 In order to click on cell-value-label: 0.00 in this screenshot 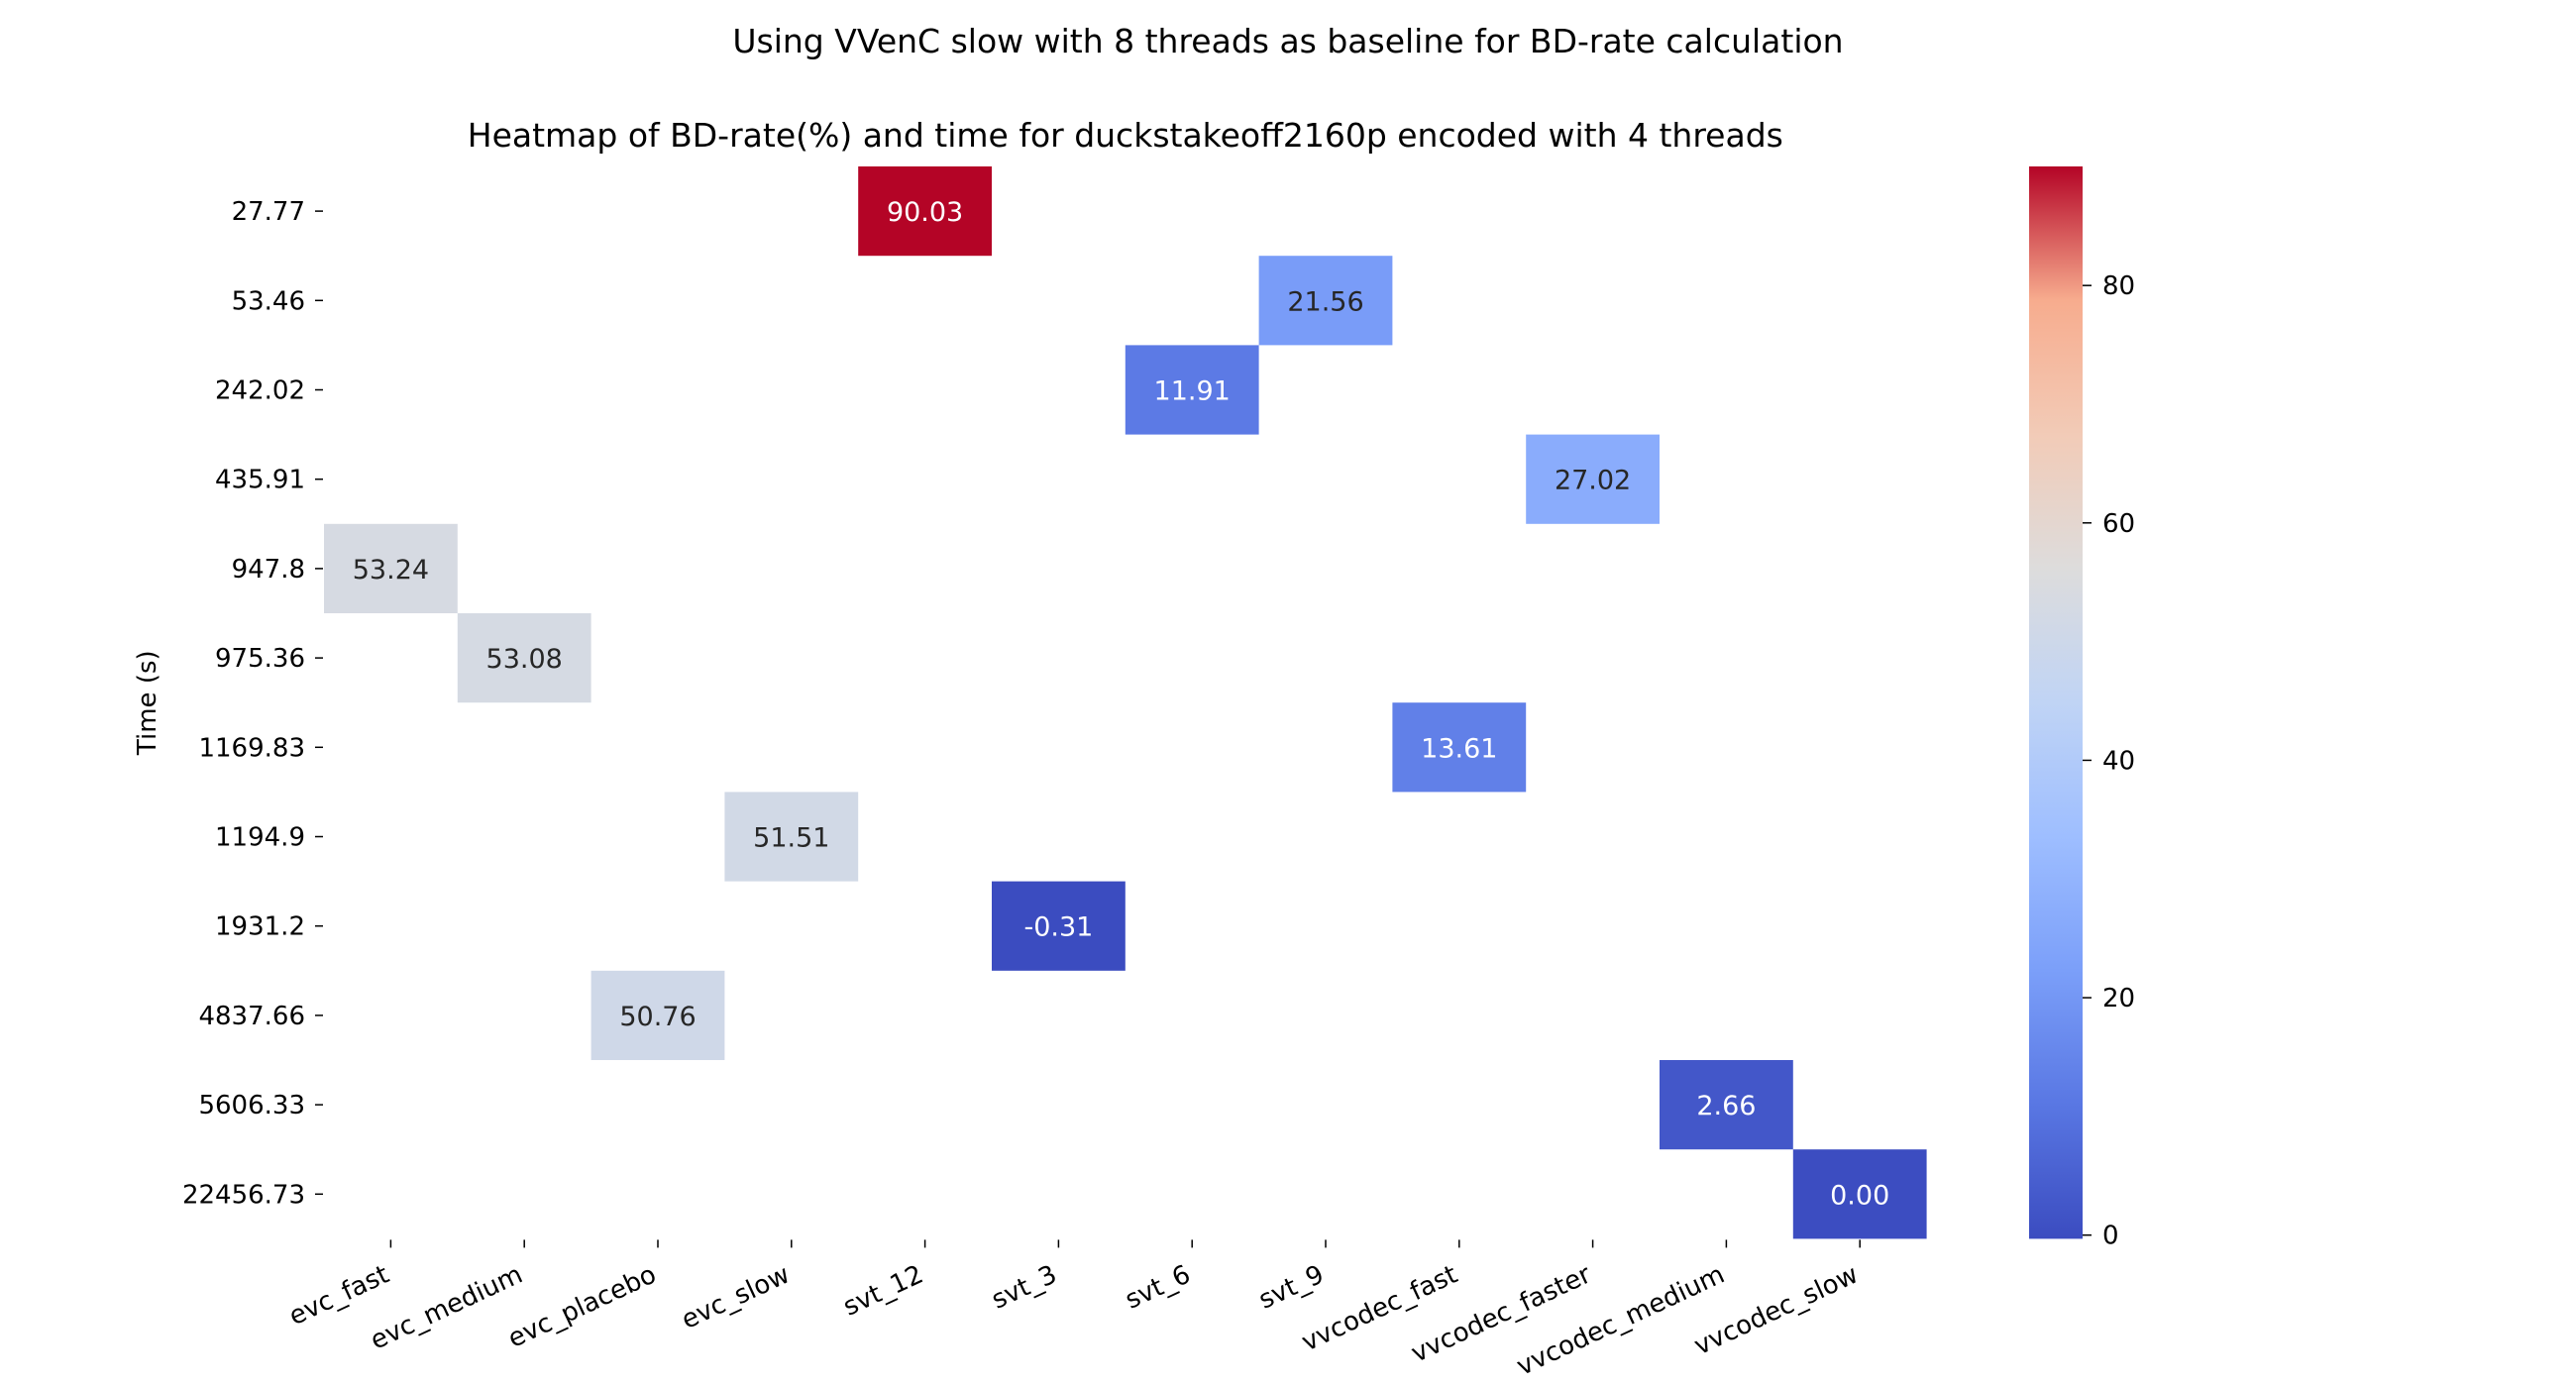, I will do `click(1860, 1195)`.